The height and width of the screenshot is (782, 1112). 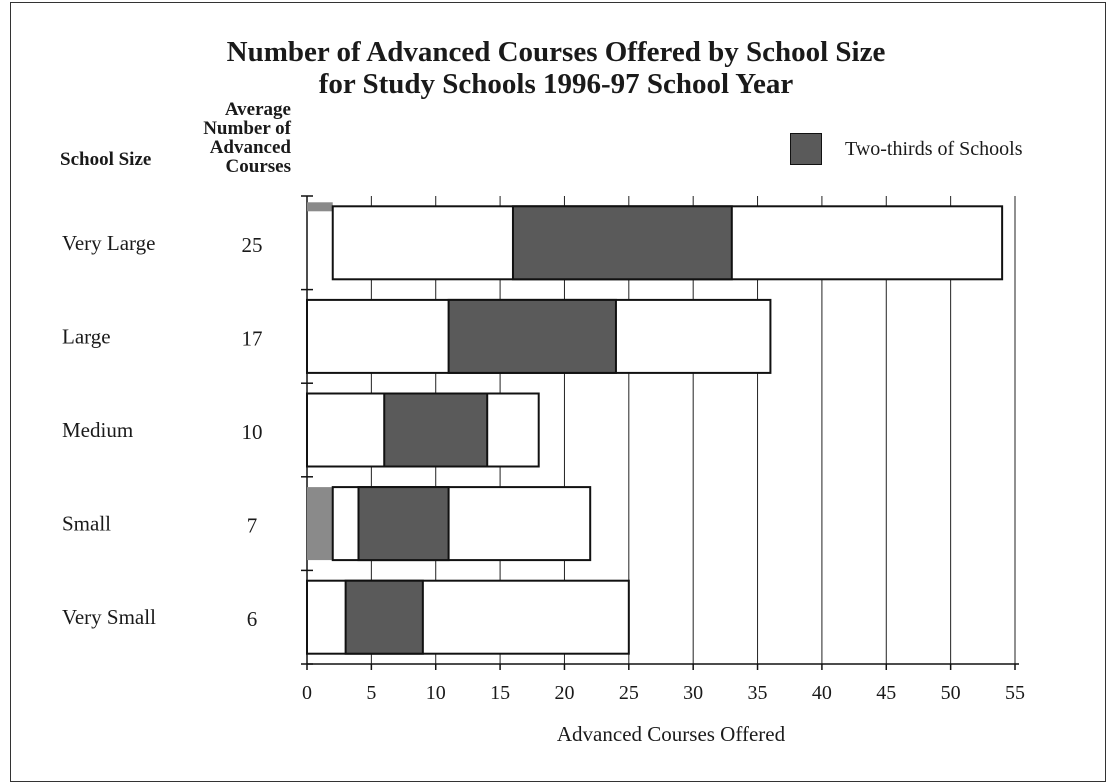 I want to click on legend-swatch, so click(x=806, y=149).